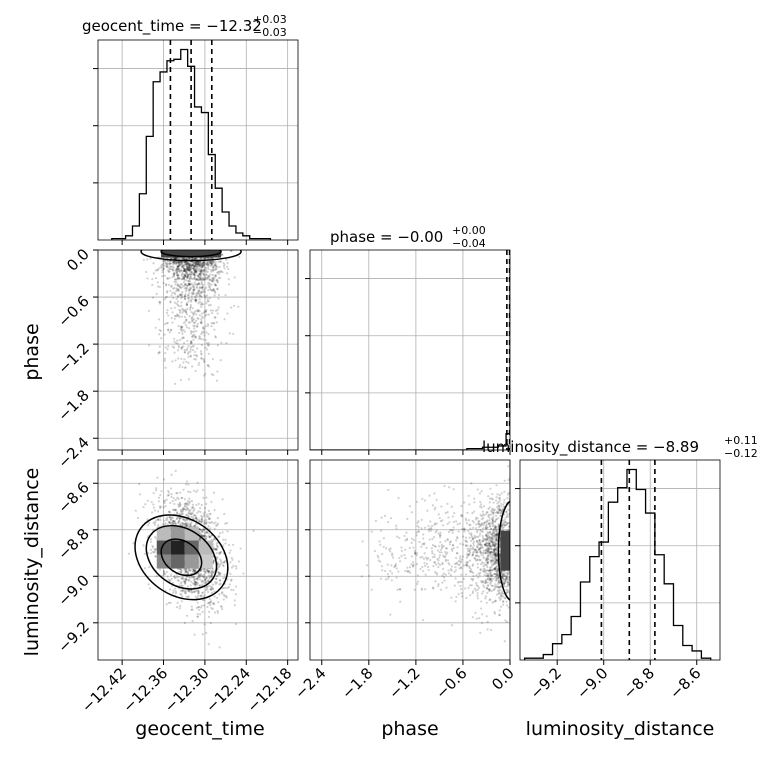 This screenshot has width=760, height=760. What do you see at coordinates (181, 557) in the screenshot?
I see `contour-line` at bounding box center [181, 557].